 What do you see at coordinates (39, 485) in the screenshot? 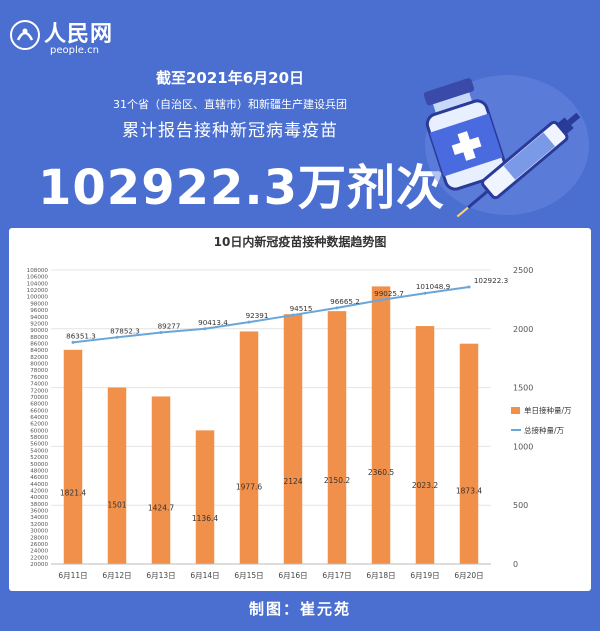
I see `left-axis-tick-label: 44000` at bounding box center [39, 485].